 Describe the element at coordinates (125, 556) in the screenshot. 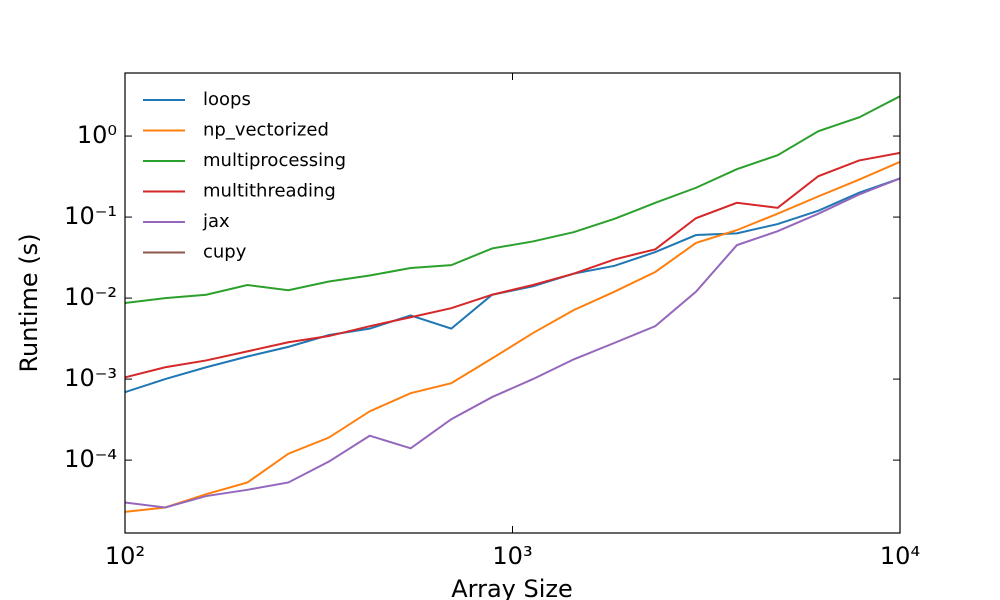

I see `x-tick-label: 10²` at that location.